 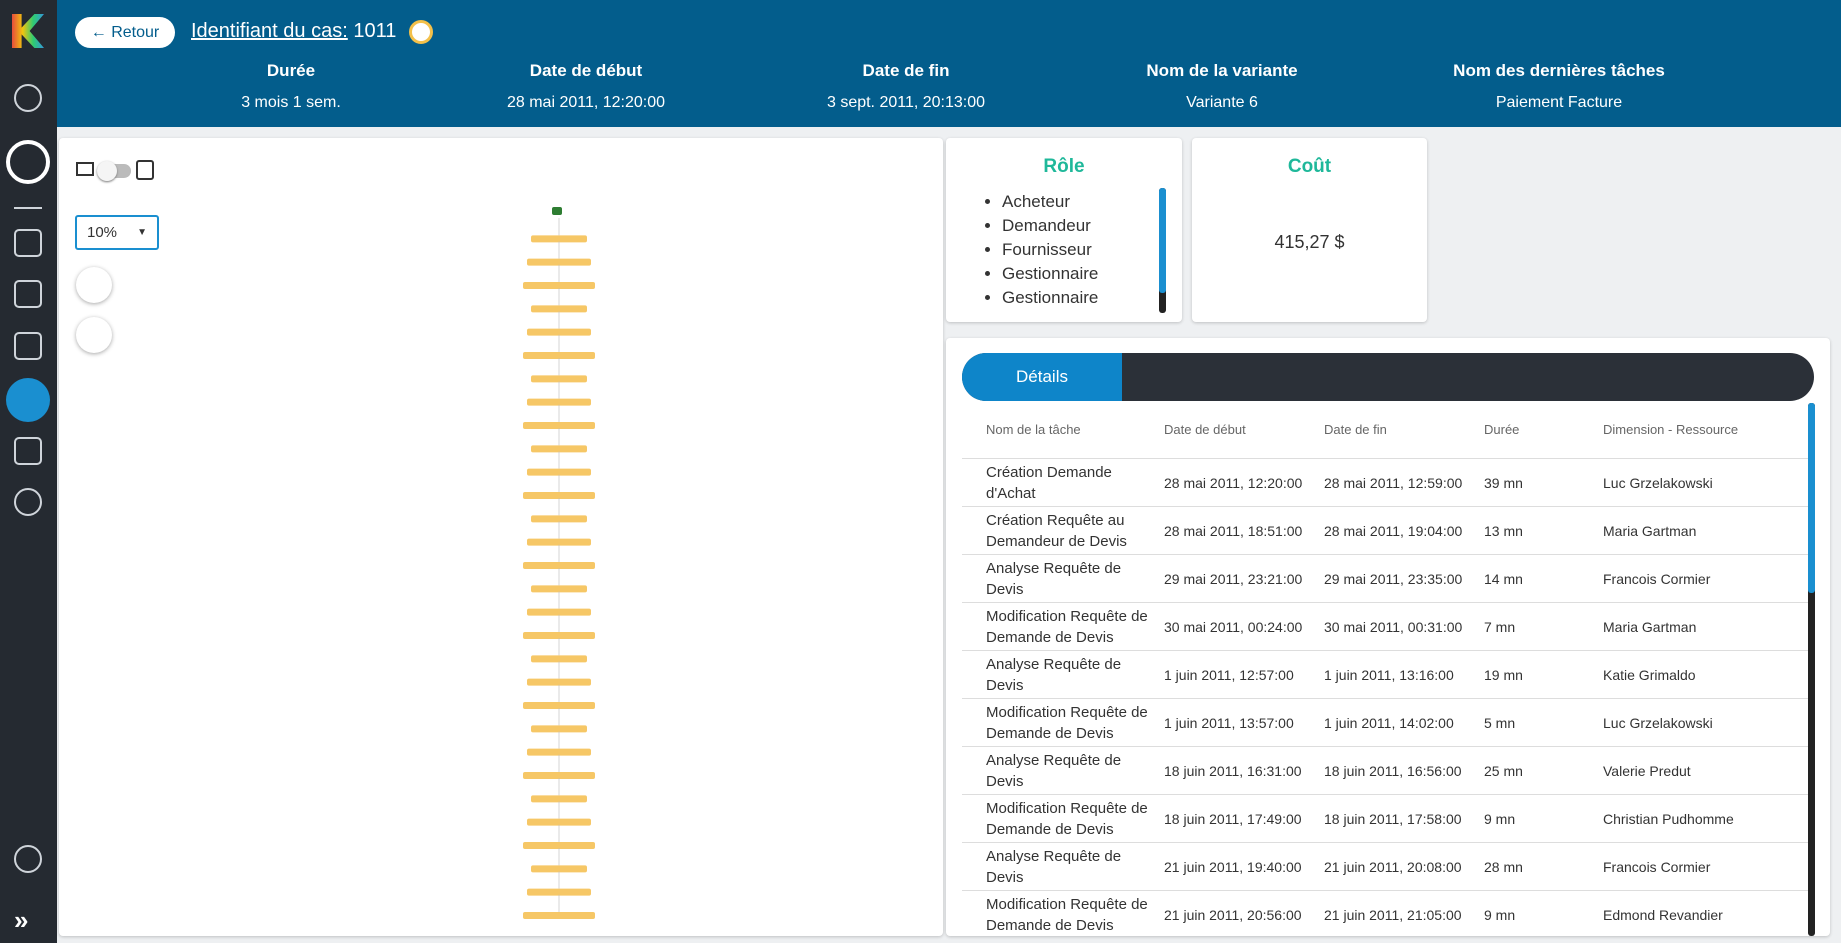 I want to click on case-label: Identifiant du cas:, so click(x=269, y=31).